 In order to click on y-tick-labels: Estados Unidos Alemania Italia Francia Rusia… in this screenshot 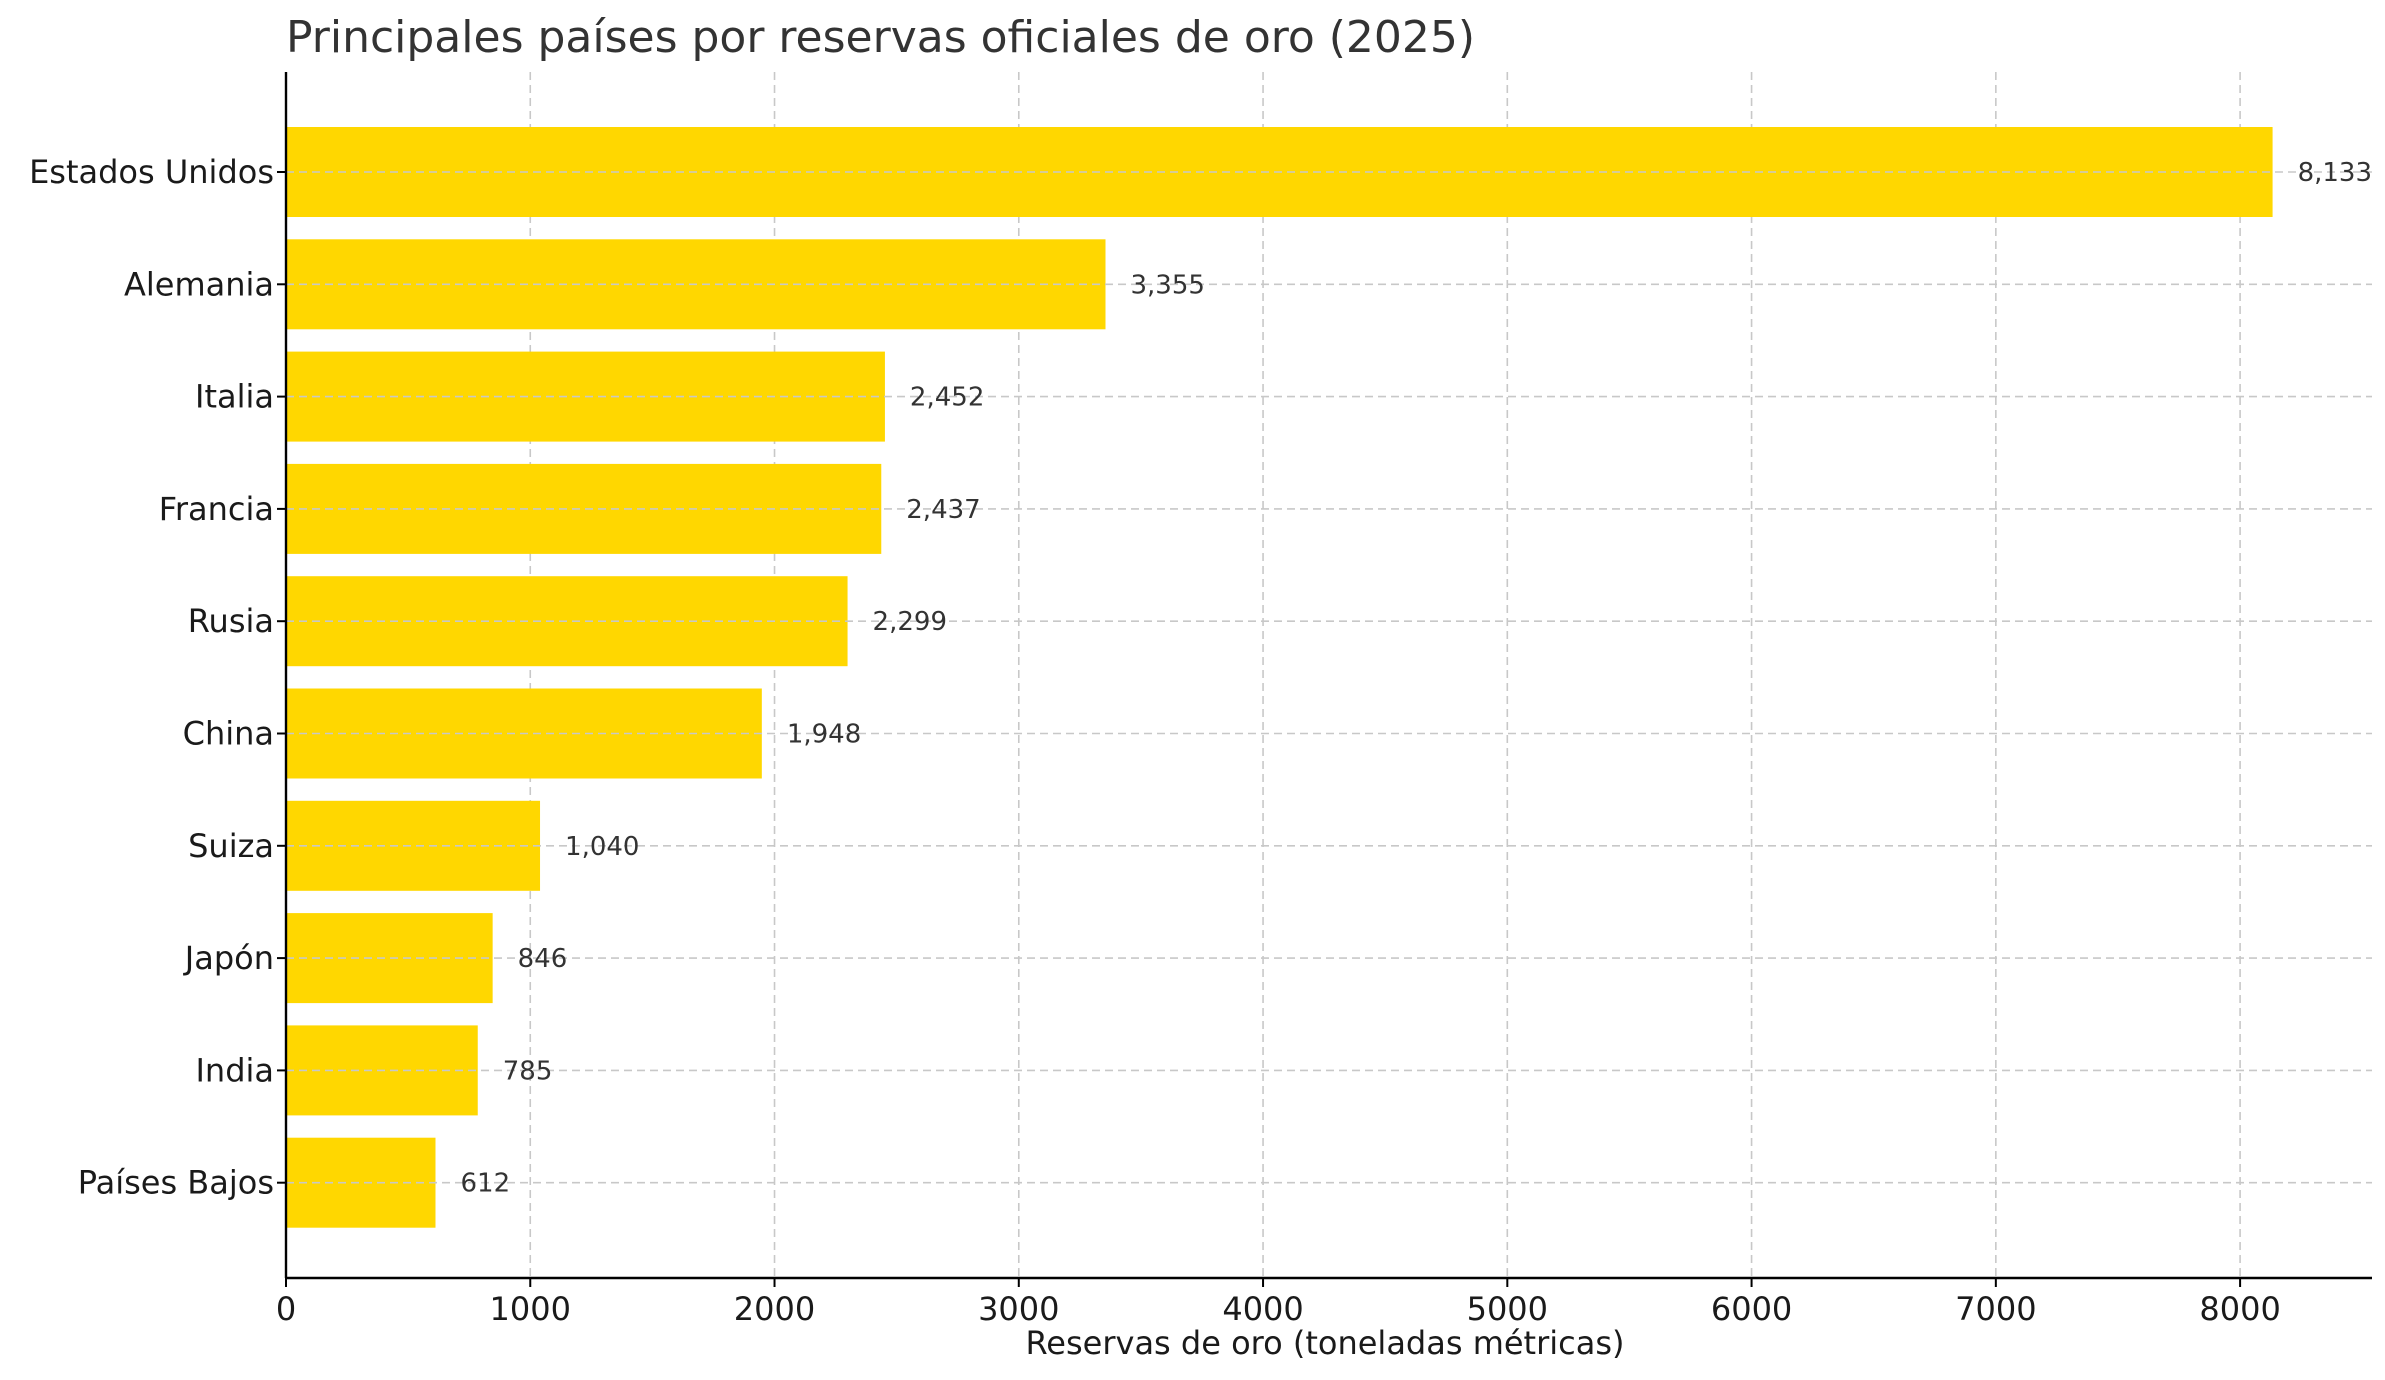, I will do `click(157, 677)`.